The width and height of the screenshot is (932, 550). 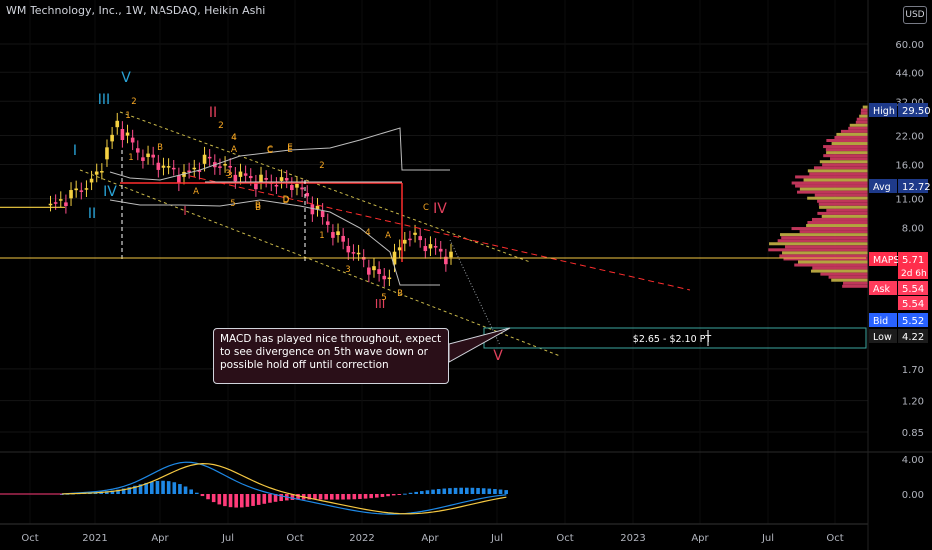 What do you see at coordinates (361, 538) in the screenshot?
I see `time-tick-label: 2022` at bounding box center [361, 538].